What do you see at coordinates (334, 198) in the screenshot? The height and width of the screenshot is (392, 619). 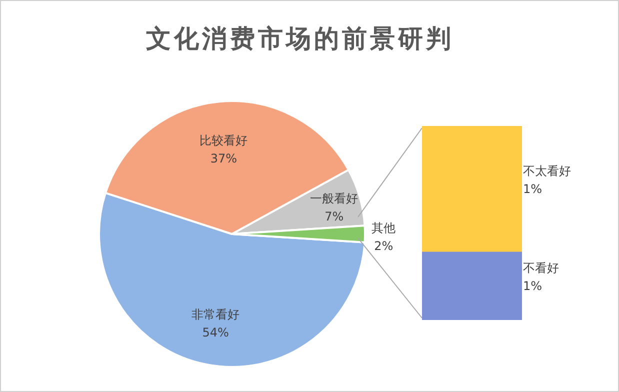 I see `slice-label: 一般看好` at bounding box center [334, 198].